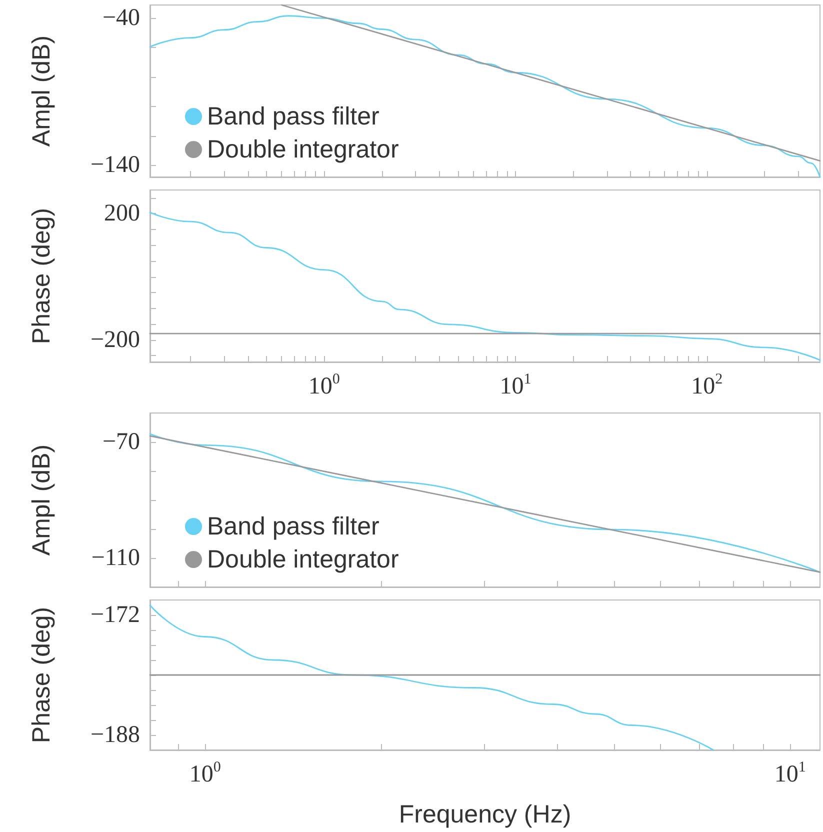 This screenshot has height=832, width=823. I want to click on x-axis-title: Frequency (Hz), so click(485, 814).